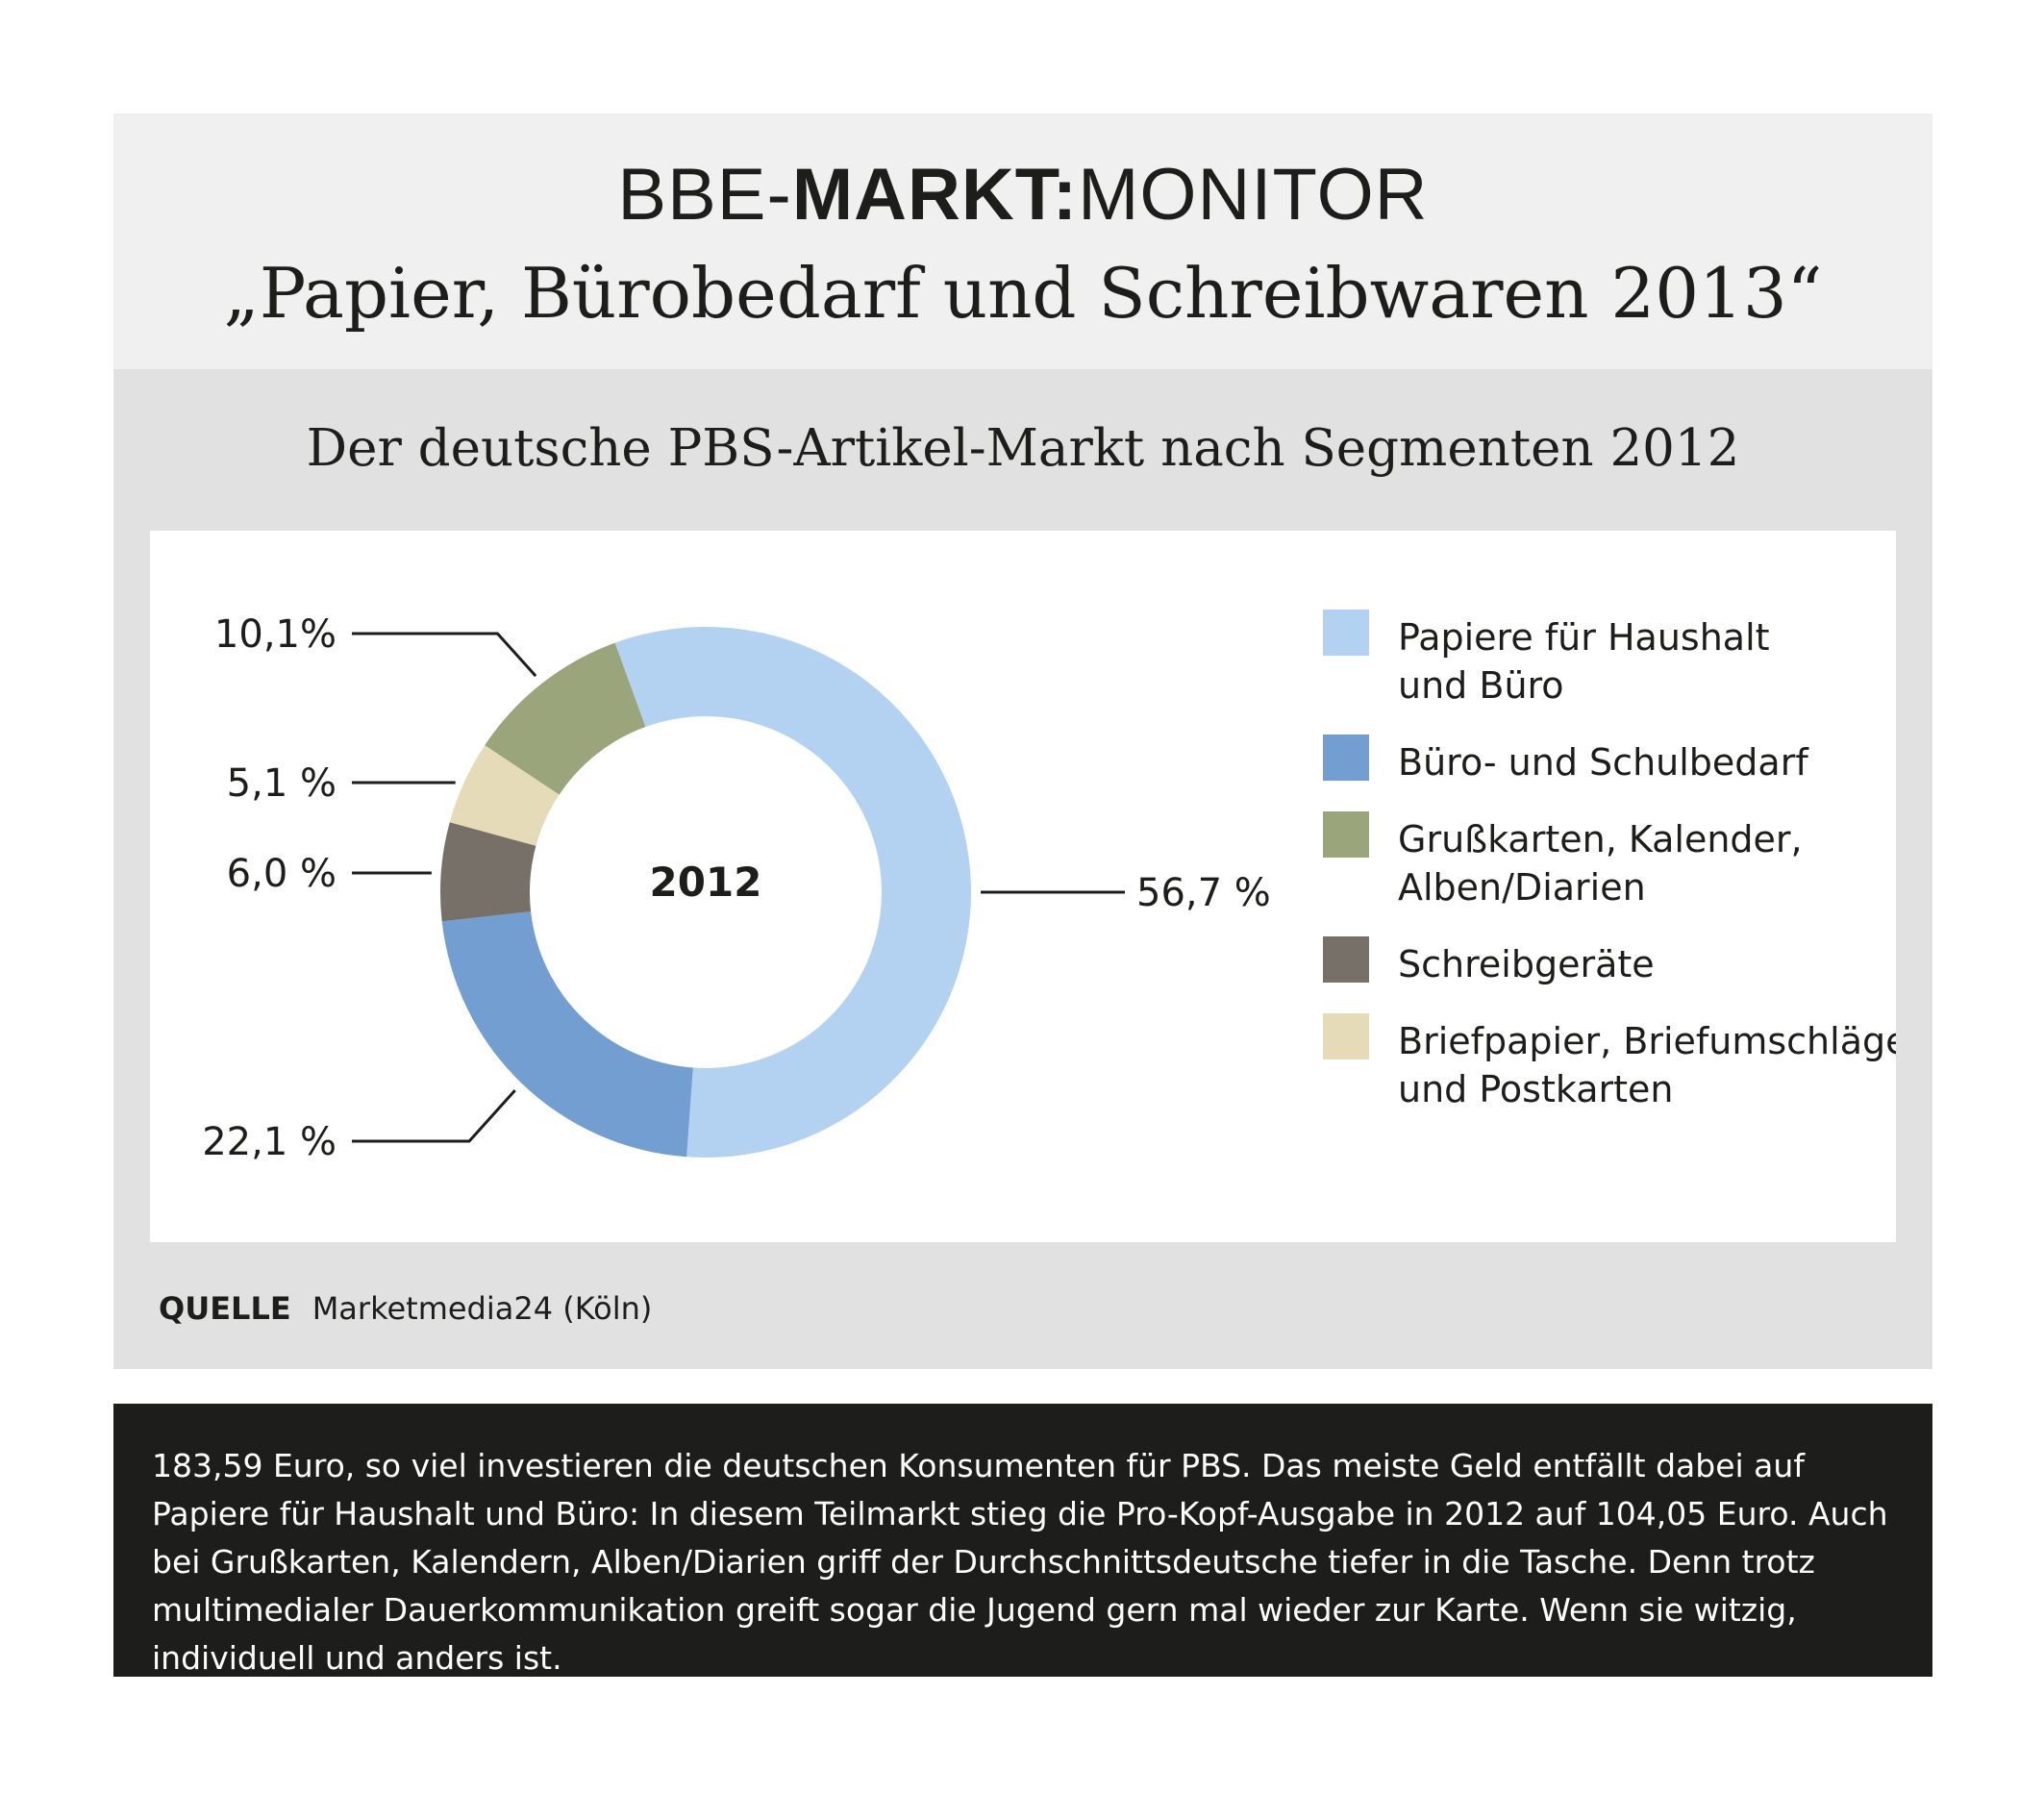  What do you see at coordinates (1526, 964) in the screenshot?
I see `legend-label-schreibger-te: Schreibgeräte` at bounding box center [1526, 964].